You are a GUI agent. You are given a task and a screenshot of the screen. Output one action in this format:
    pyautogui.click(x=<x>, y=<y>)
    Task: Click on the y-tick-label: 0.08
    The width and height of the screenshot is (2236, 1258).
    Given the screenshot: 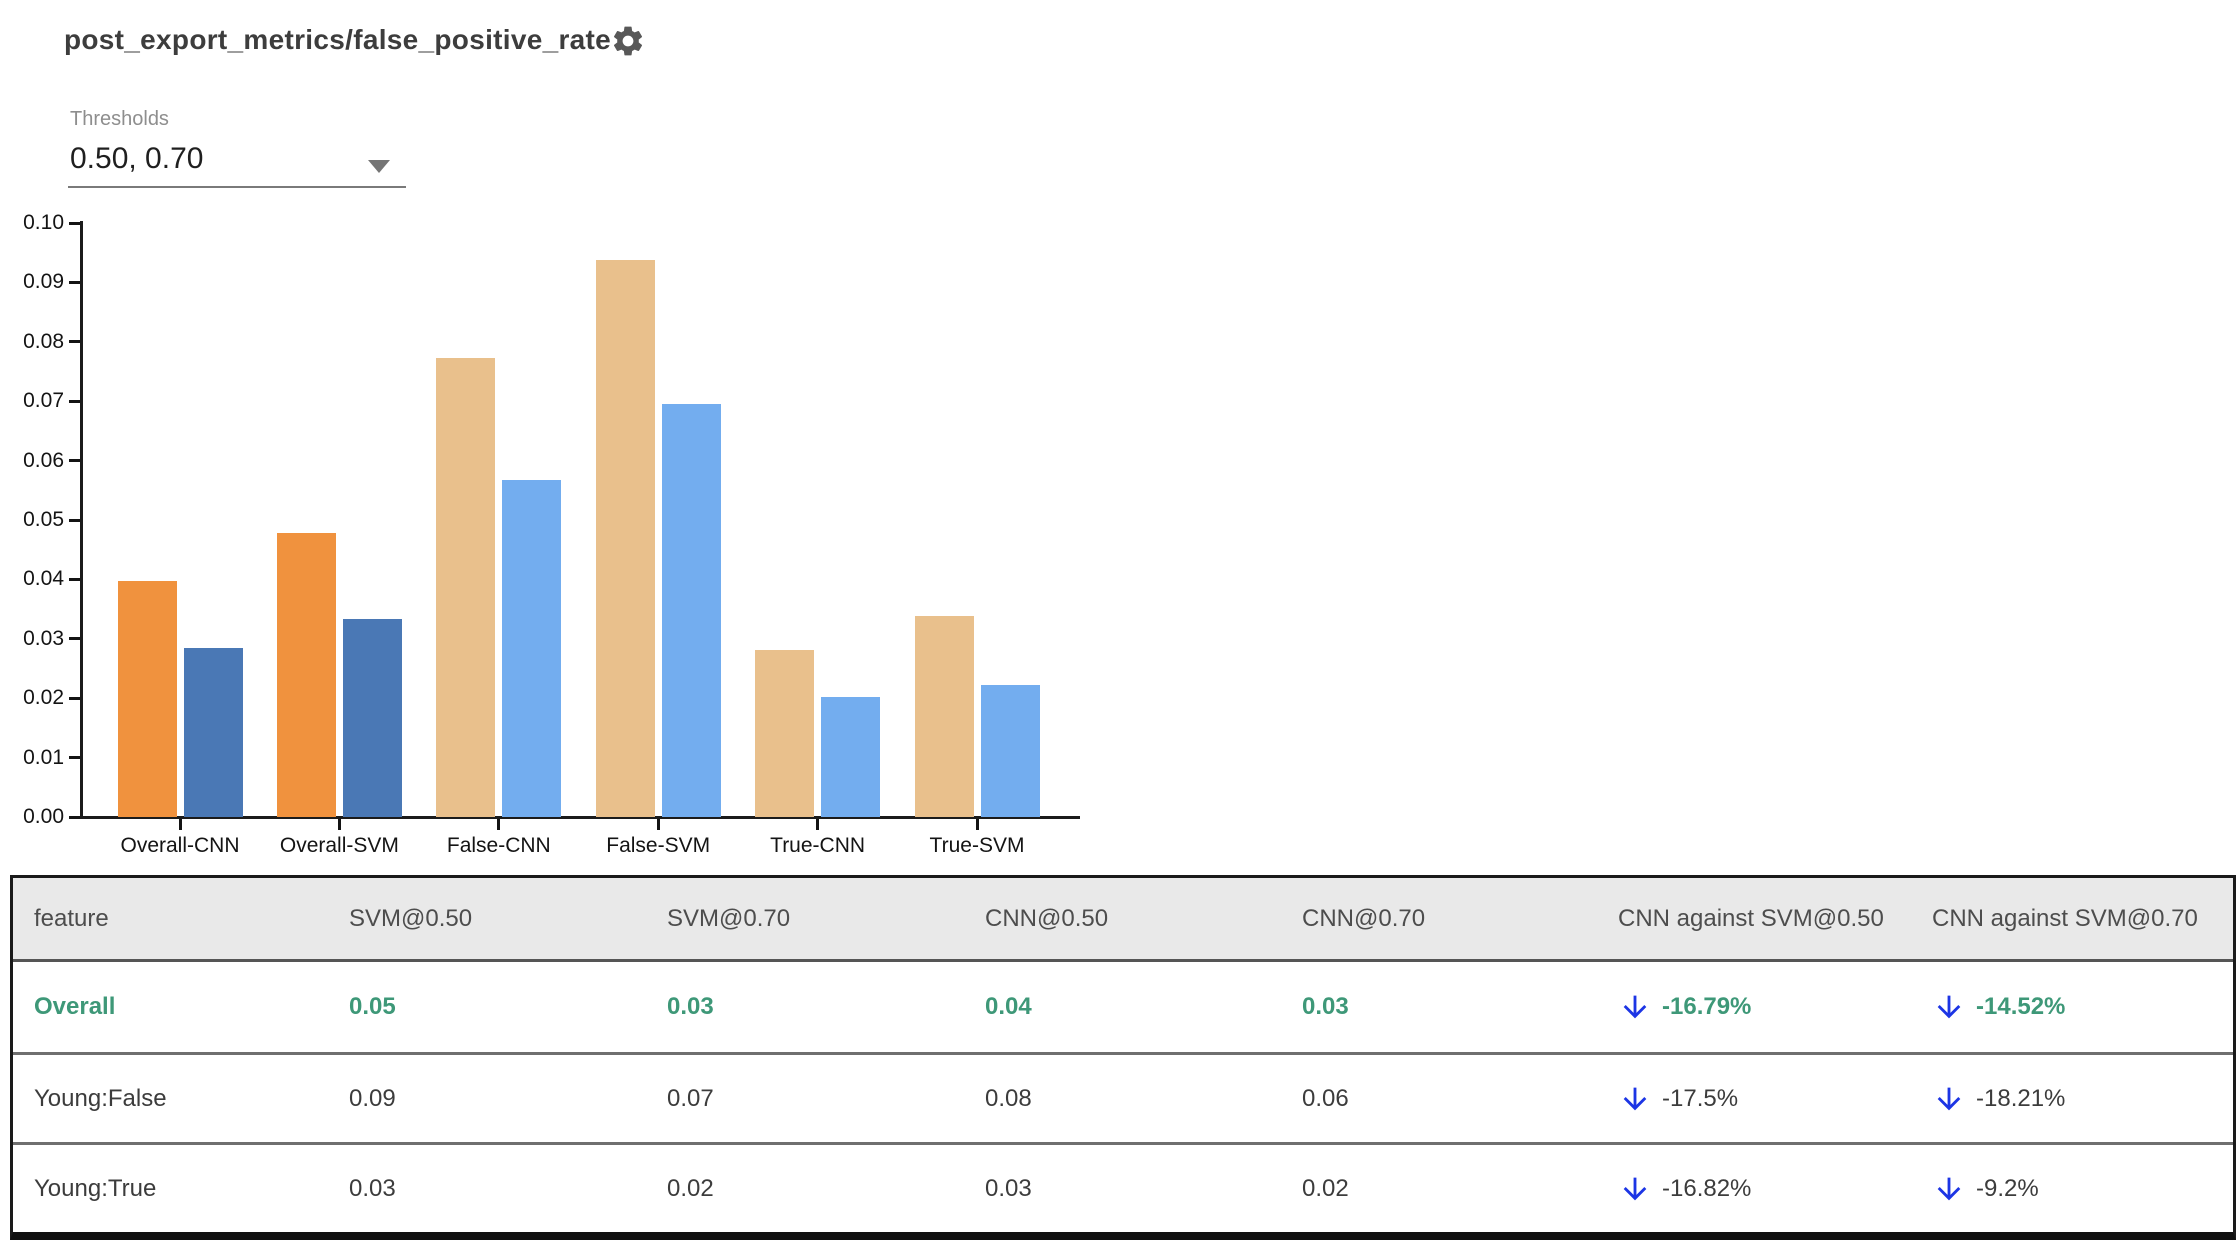 What is the action you would take?
    pyautogui.click(x=43, y=341)
    